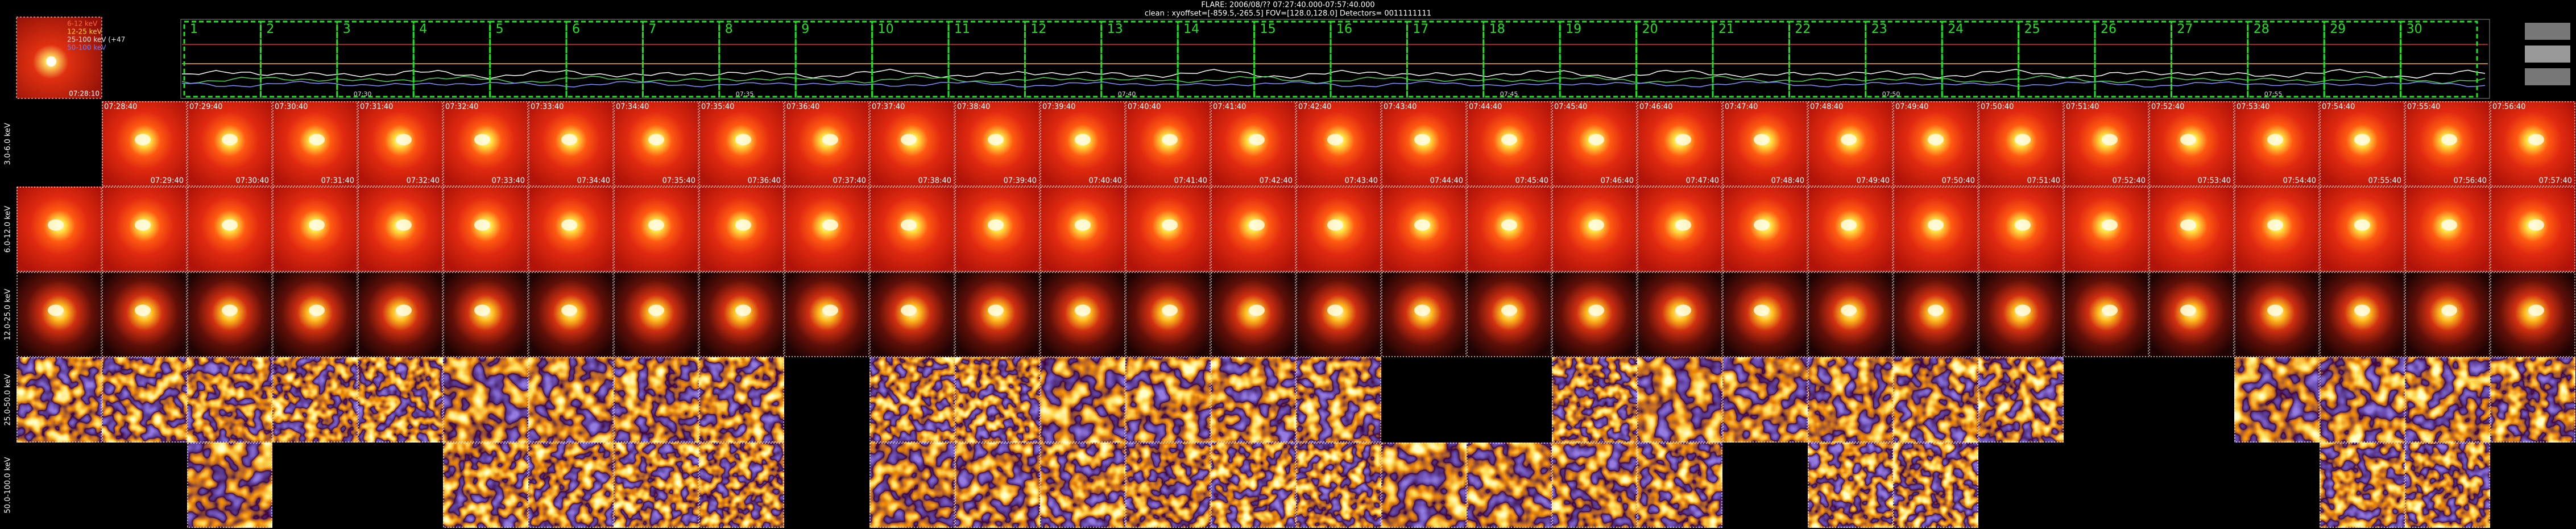  Describe the element at coordinates (194, 29) in the screenshot. I see `interval-number: 1` at that location.